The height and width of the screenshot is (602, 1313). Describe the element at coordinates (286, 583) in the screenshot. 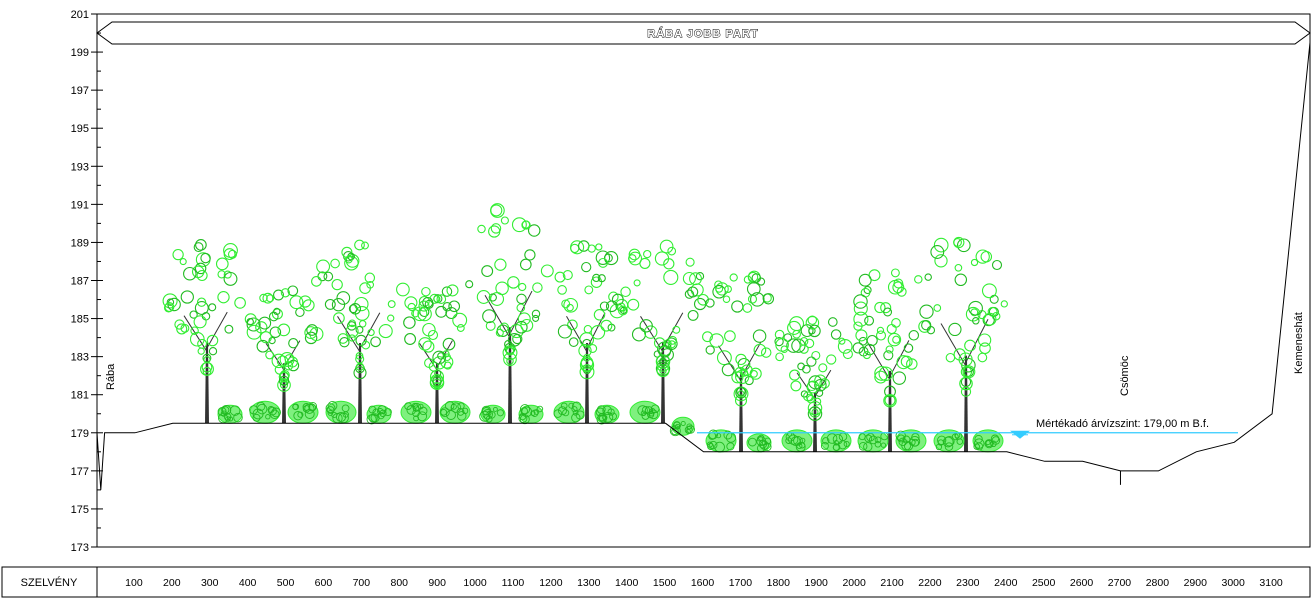

I see `station-label: 500` at that location.